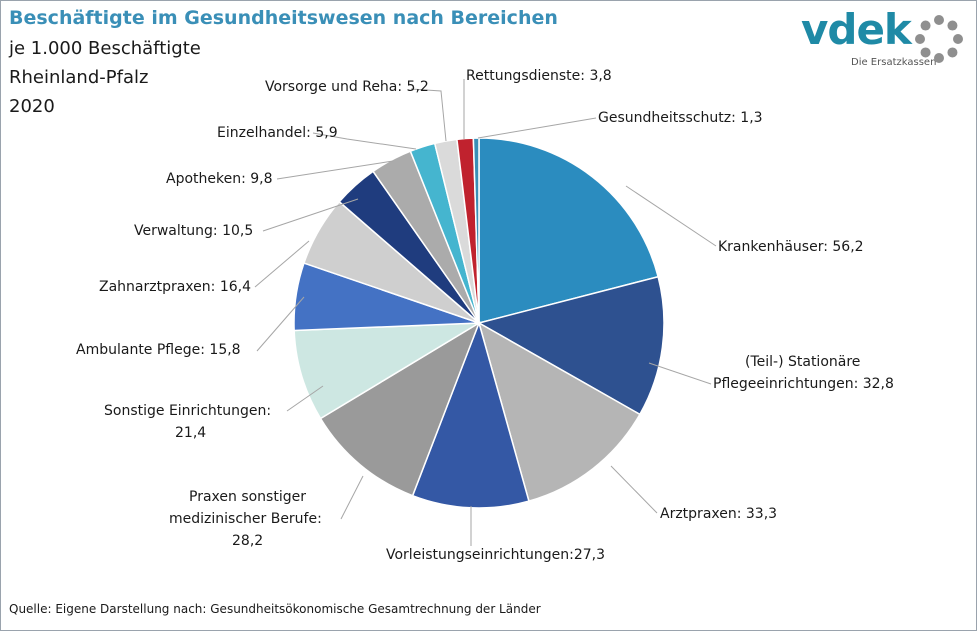 This screenshot has width=977, height=631. I want to click on pie-slice-sonstige, so click(386, 371).